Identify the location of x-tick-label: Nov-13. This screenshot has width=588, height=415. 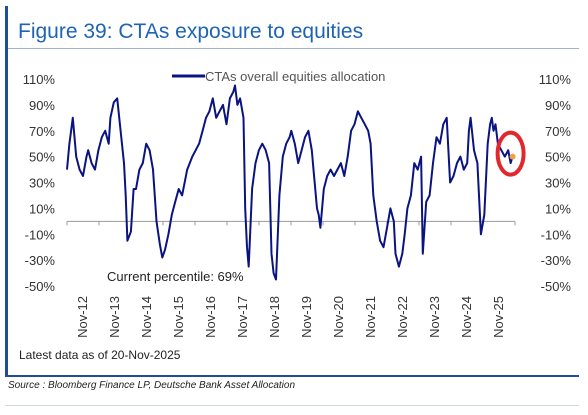
(114, 317).